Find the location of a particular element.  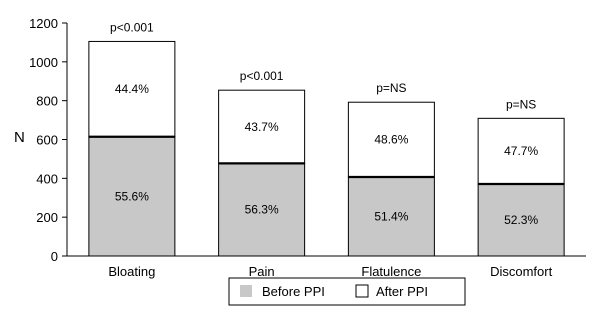

y-tick-label: 200 is located at coordinates (47, 217).